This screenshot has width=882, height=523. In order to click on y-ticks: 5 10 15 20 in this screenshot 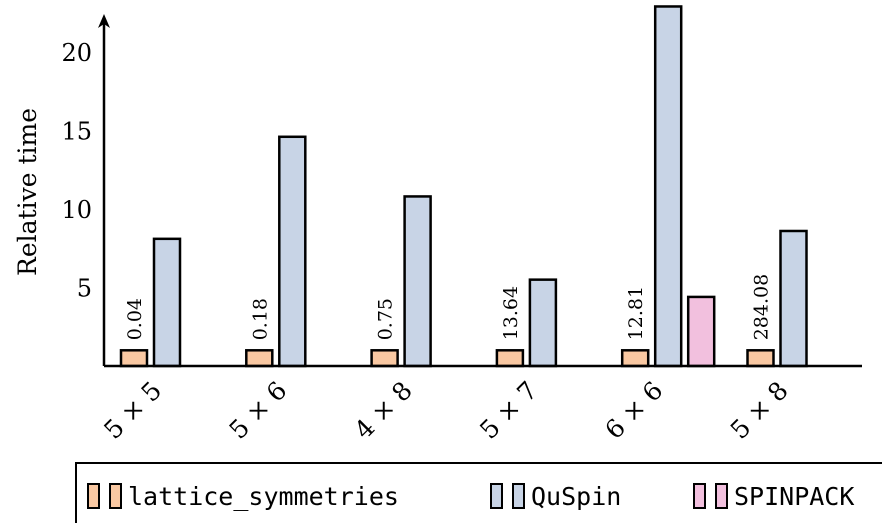, I will do `click(76, 171)`.